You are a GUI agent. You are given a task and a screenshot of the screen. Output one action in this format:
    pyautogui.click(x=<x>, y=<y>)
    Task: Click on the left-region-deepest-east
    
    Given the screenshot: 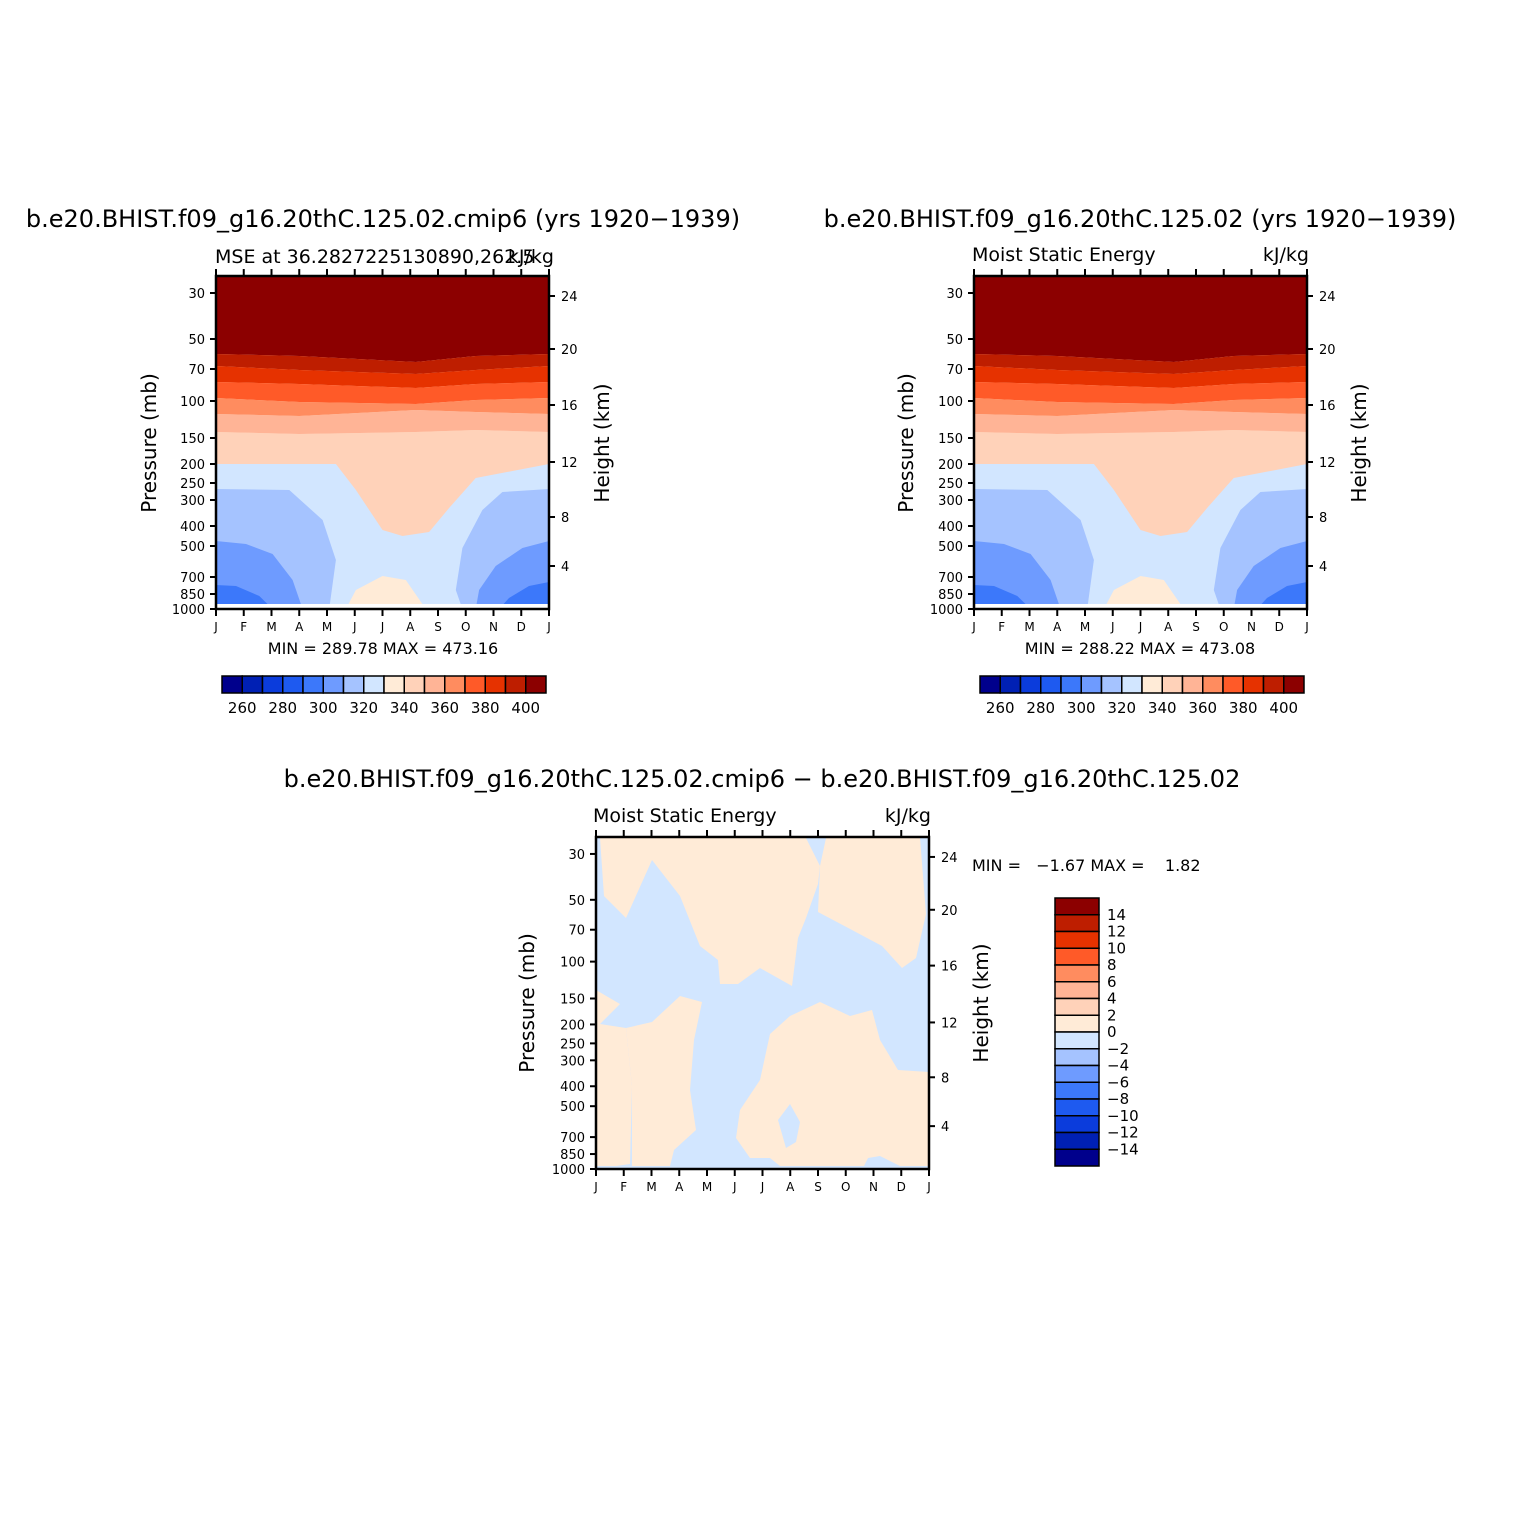 What is the action you would take?
    pyautogui.click(x=524, y=595)
    